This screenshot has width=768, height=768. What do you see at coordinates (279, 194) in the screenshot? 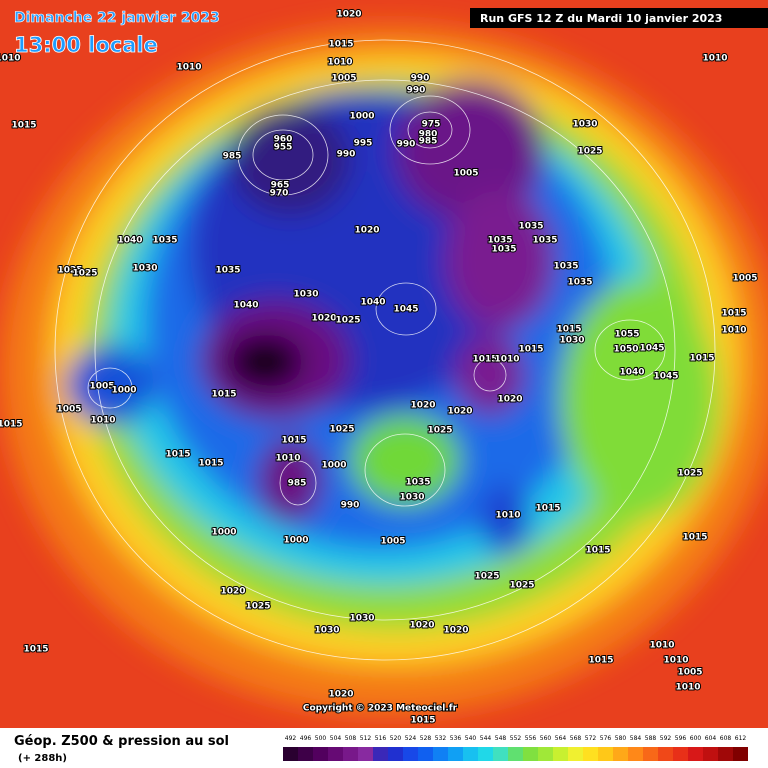
I see `pressure-label: 970` at bounding box center [279, 194].